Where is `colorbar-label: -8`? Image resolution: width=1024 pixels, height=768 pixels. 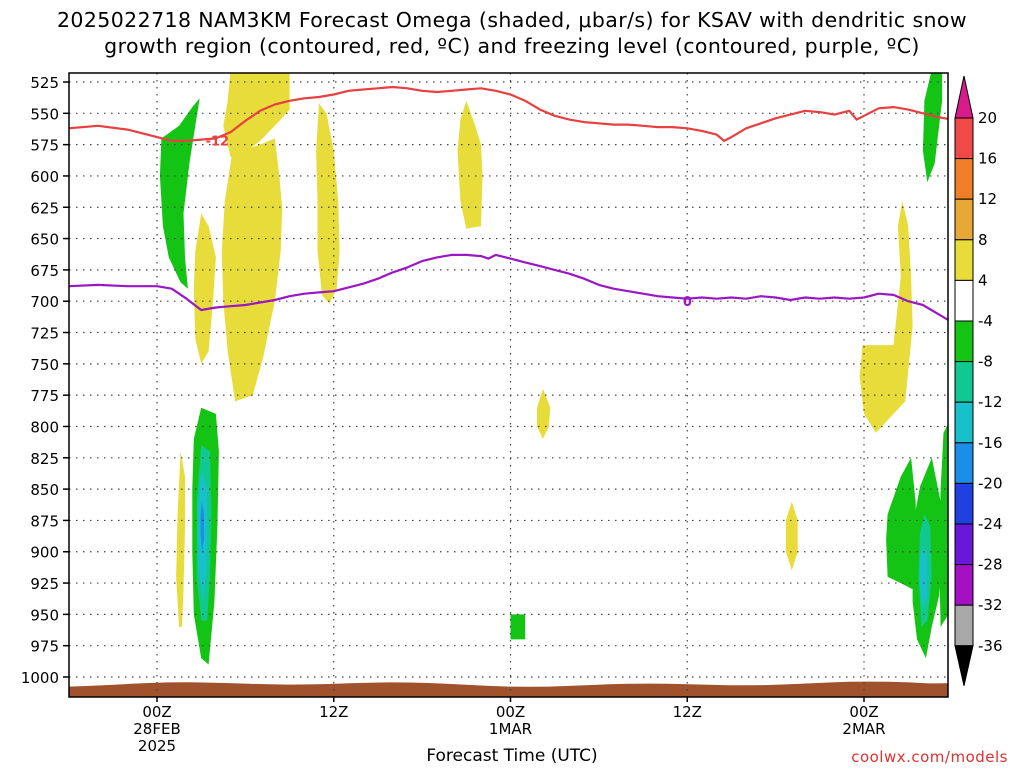 colorbar-label: -8 is located at coordinates (985, 362).